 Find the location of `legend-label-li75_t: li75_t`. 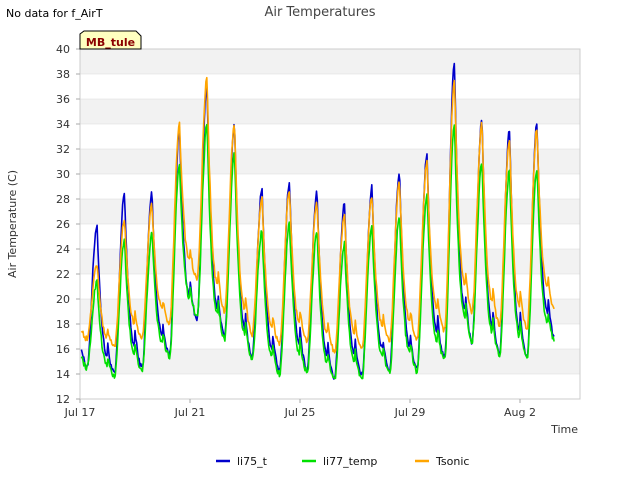

legend-label-li75_t: li75_t is located at coordinates (252, 461).